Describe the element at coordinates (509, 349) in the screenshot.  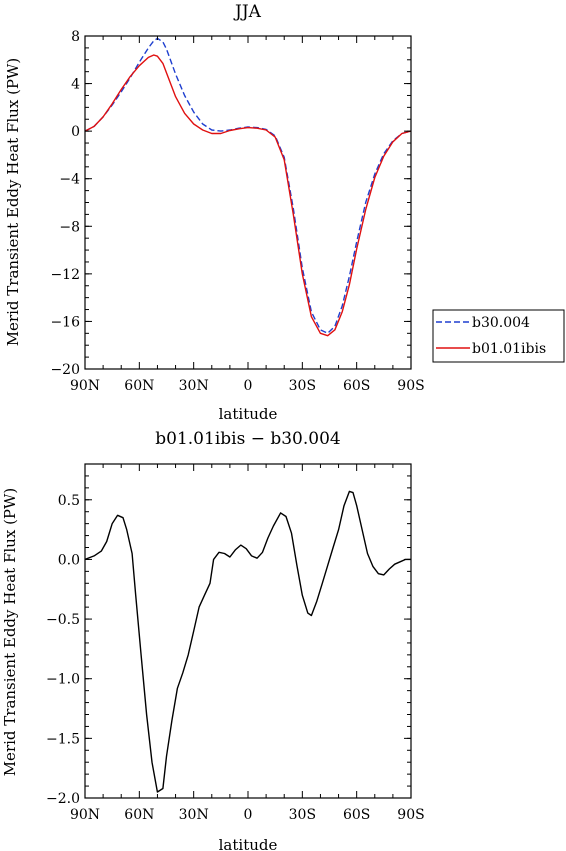
I see `legend-label-b01-01ibis: b01.01ibis` at that location.